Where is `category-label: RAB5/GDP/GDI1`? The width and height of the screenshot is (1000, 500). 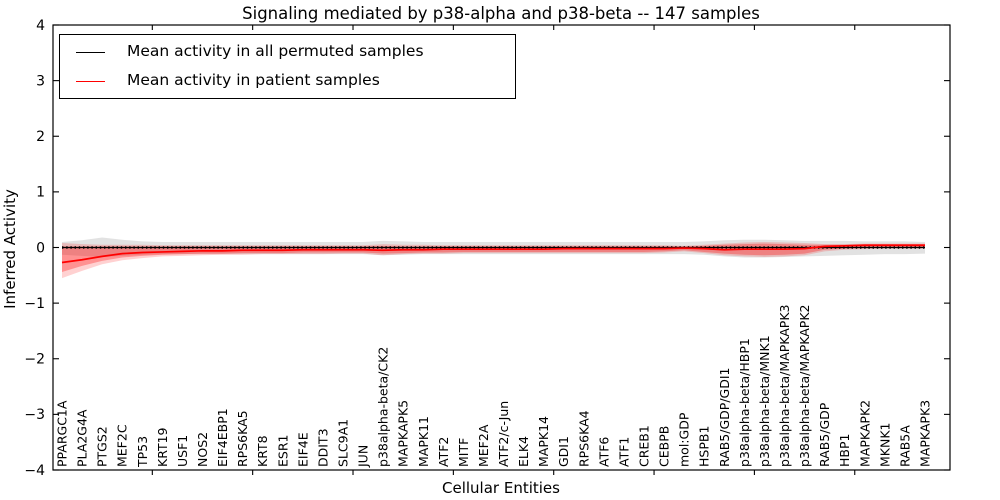 category-label: RAB5/GDP/GDI1 is located at coordinates (724, 417).